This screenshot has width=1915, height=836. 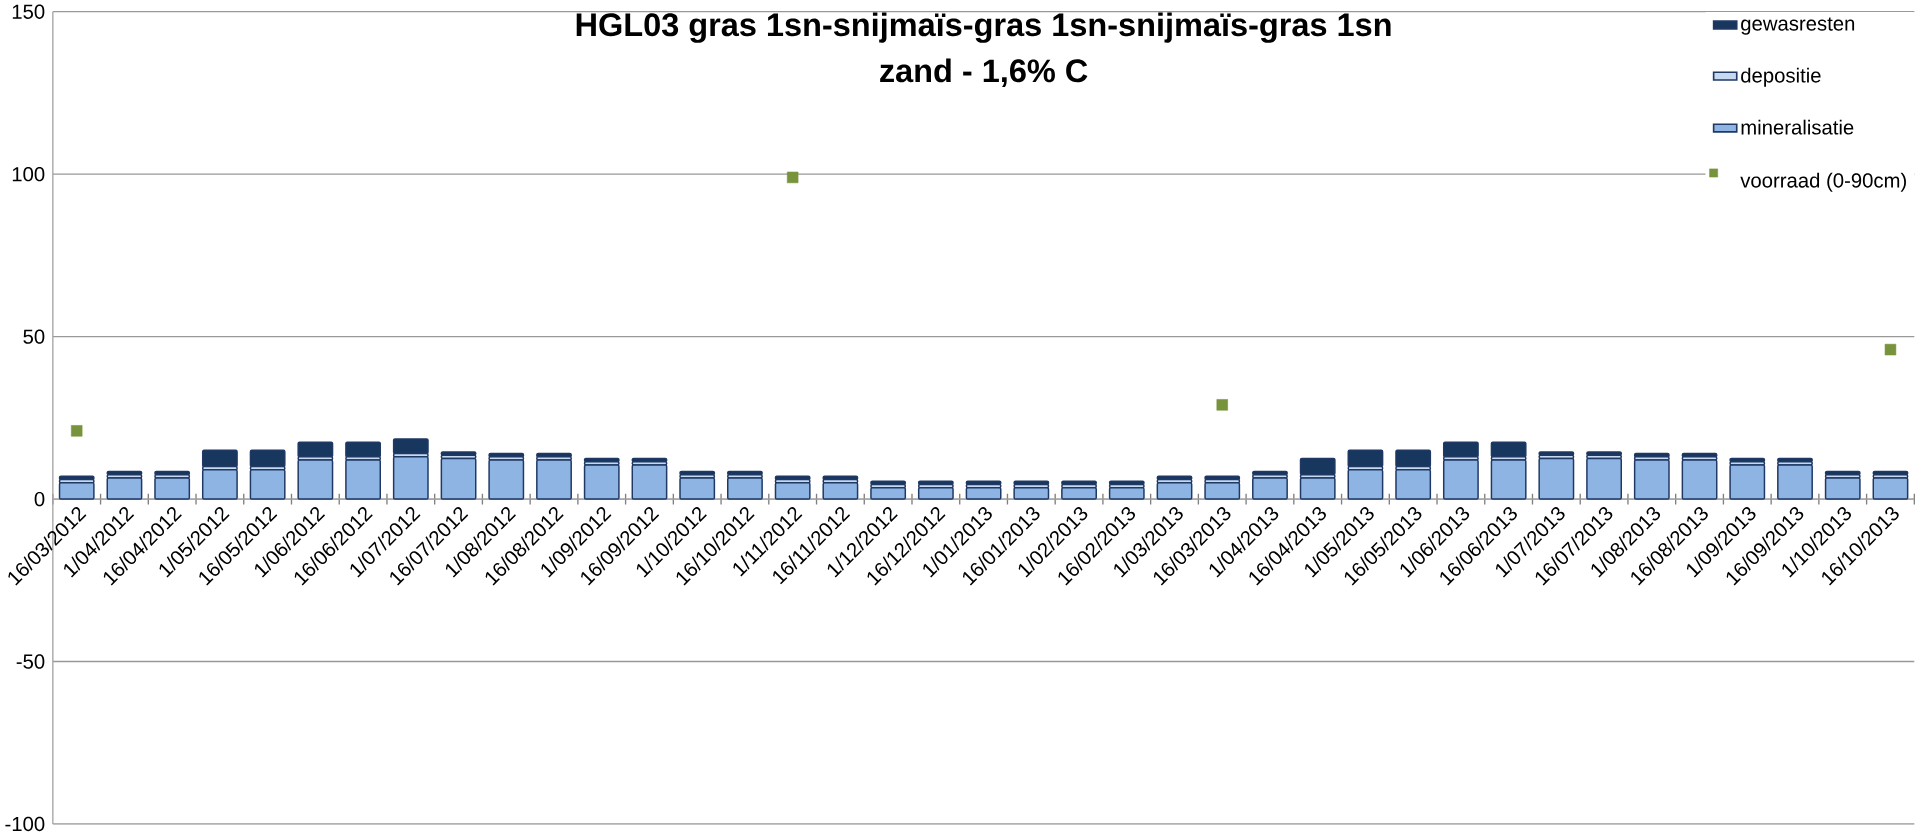 What do you see at coordinates (25, 824) in the screenshot?
I see `y-tick-label: -100` at bounding box center [25, 824].